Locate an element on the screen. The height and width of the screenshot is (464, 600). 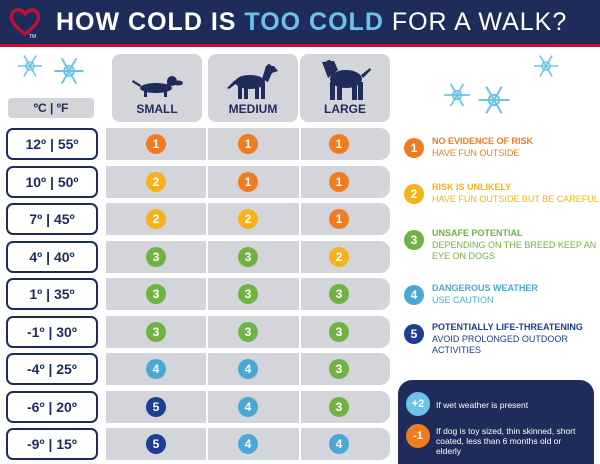
risk-badge-medium: 2 is located at coordinates (248, 219).